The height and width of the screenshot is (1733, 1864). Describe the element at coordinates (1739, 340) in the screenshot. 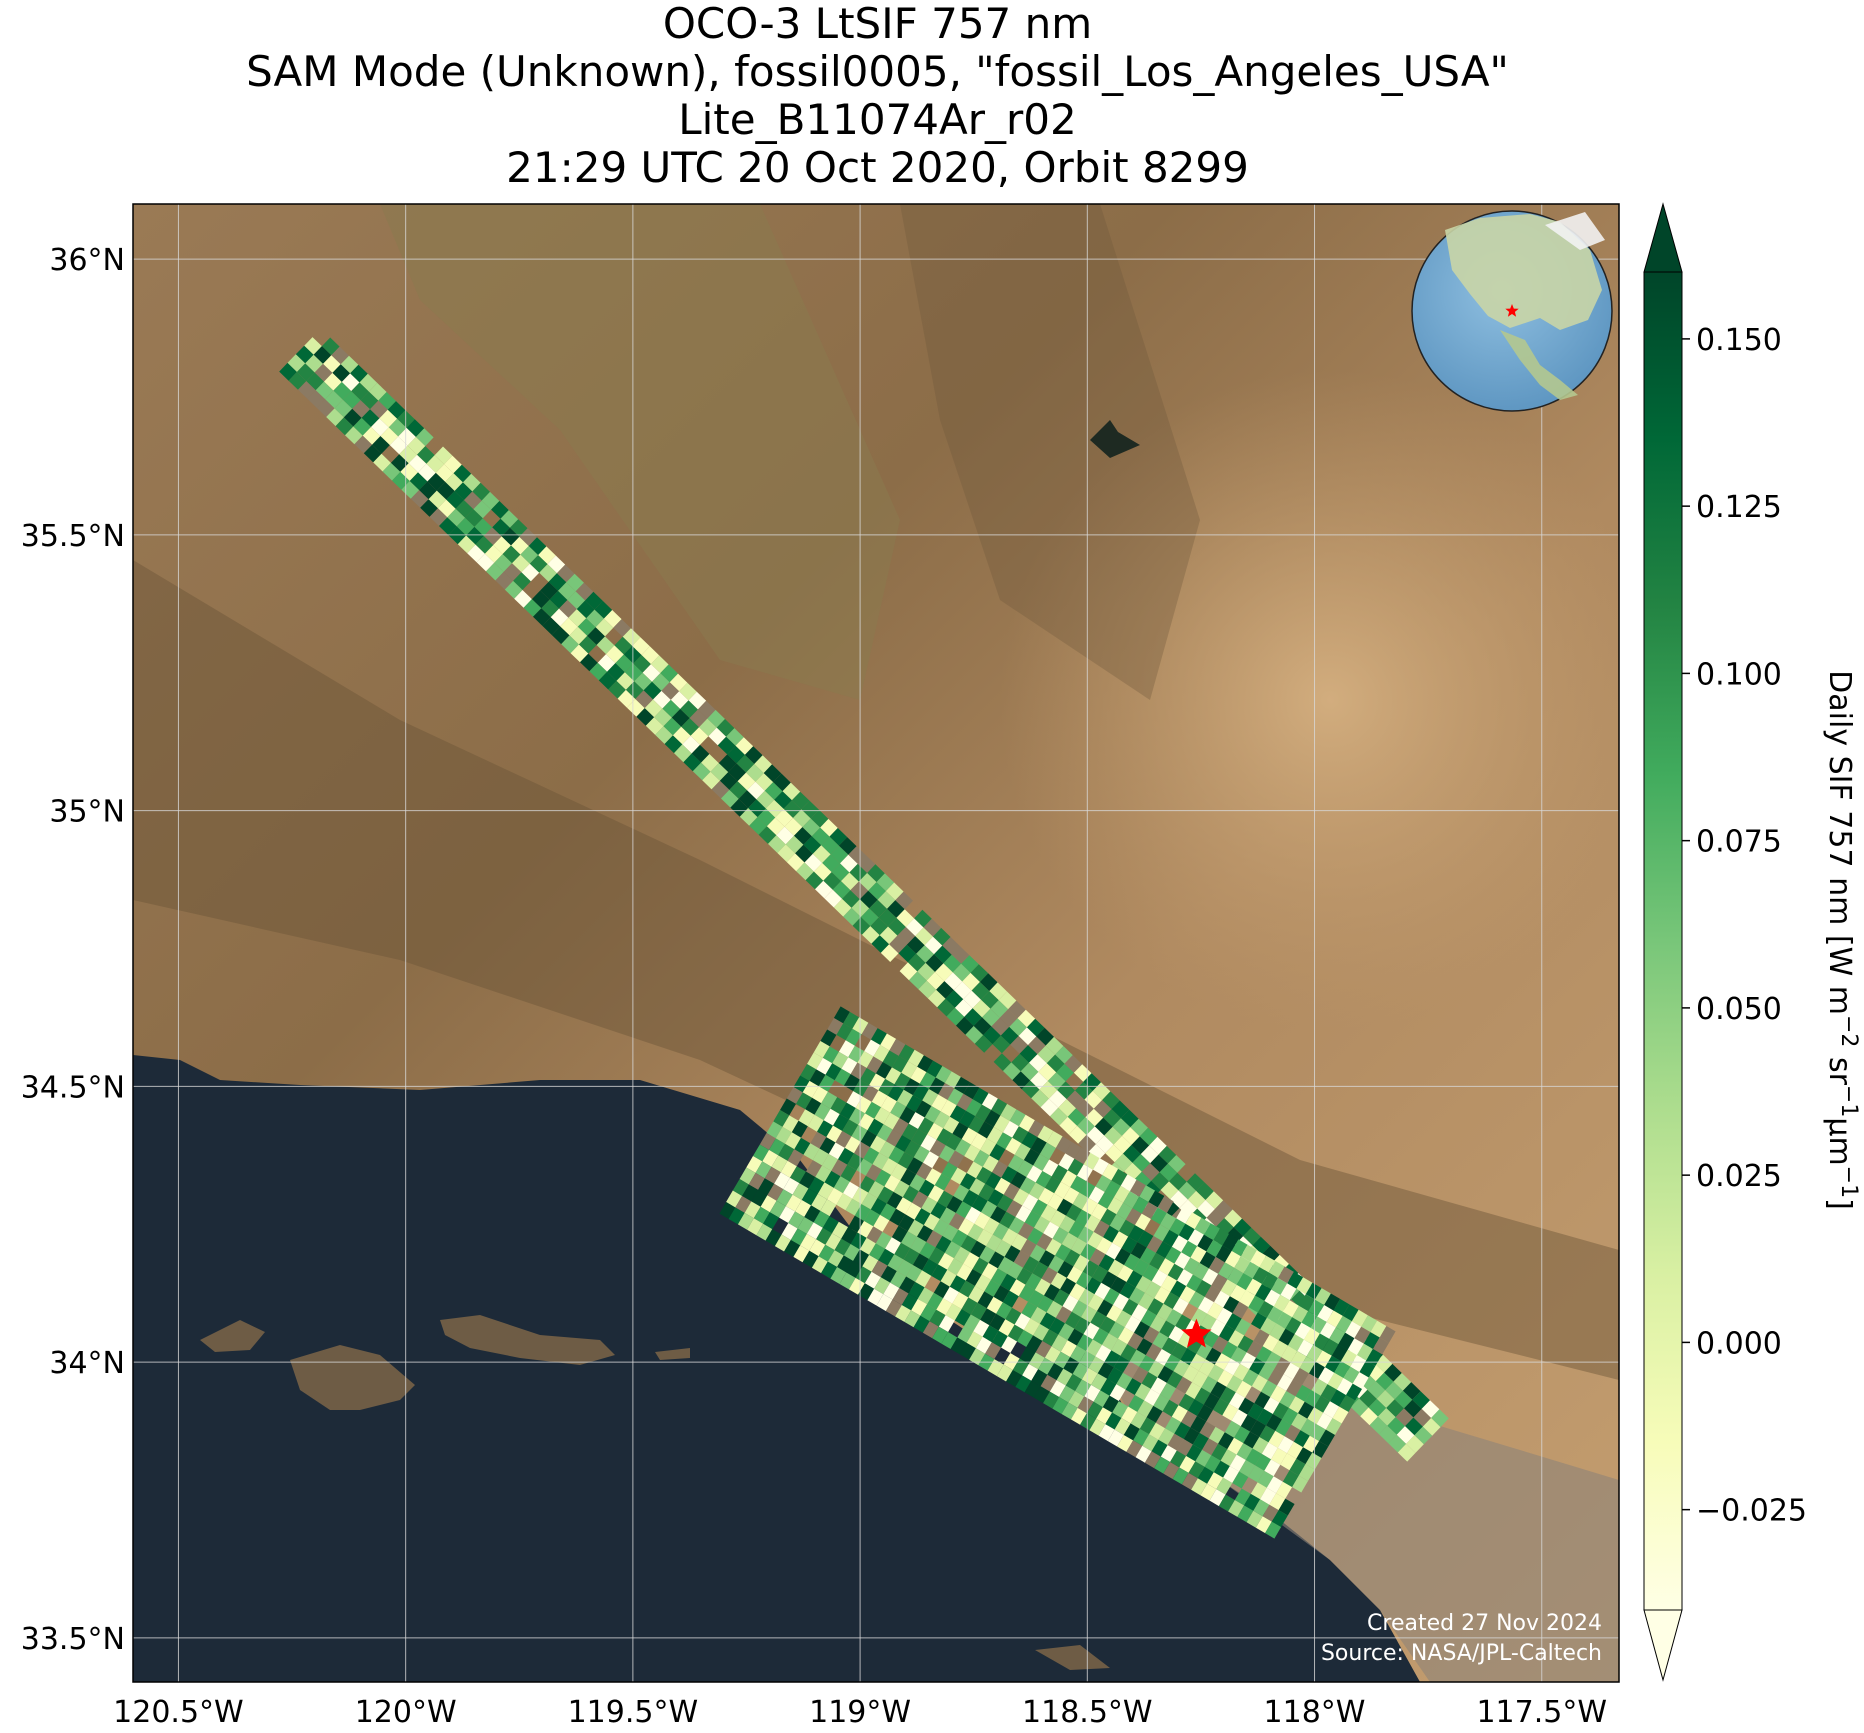

I see `colorbar-tick-label: 0.150` at that location.